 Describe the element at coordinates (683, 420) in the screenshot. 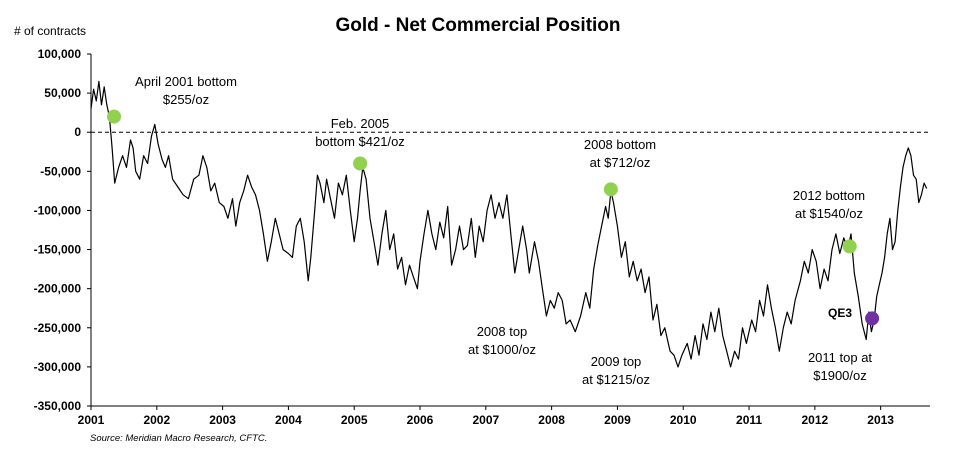

I see `x-tick-label: 2010` at that location.